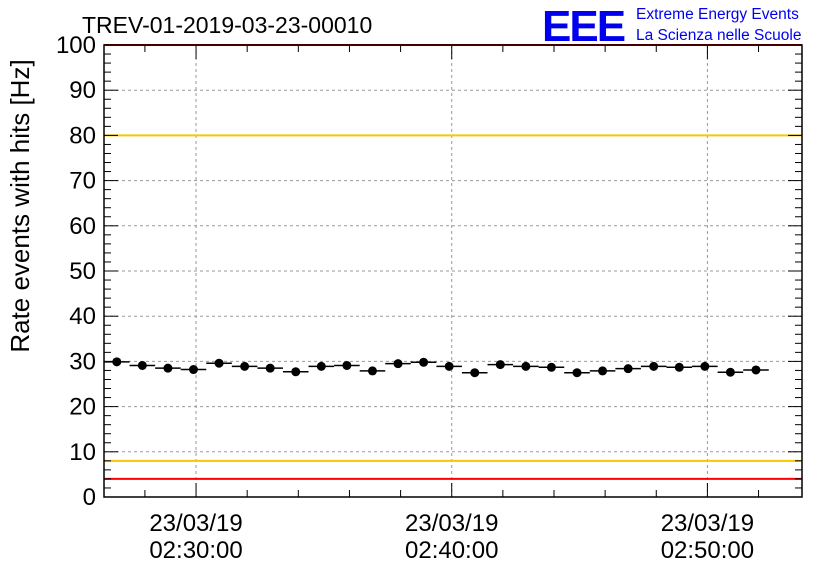 Image resolution: width=836 pixels, height=572 pixels. I want to click on y-tick-label: 100, so click(76, 45).